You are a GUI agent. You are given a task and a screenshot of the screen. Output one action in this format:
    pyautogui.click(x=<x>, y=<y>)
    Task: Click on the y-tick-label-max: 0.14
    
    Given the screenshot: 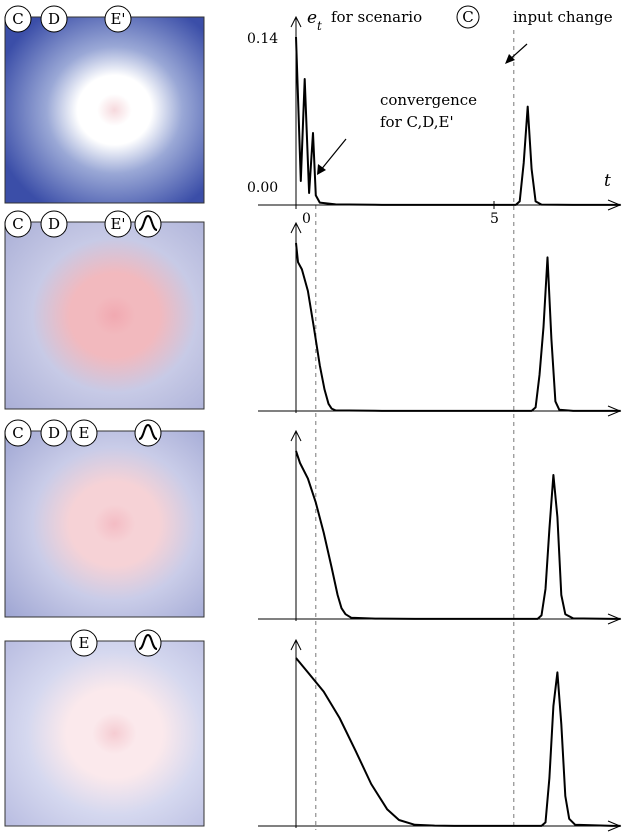 What is the action you would take?
    pyautogui.click(x=262, y=39)
    